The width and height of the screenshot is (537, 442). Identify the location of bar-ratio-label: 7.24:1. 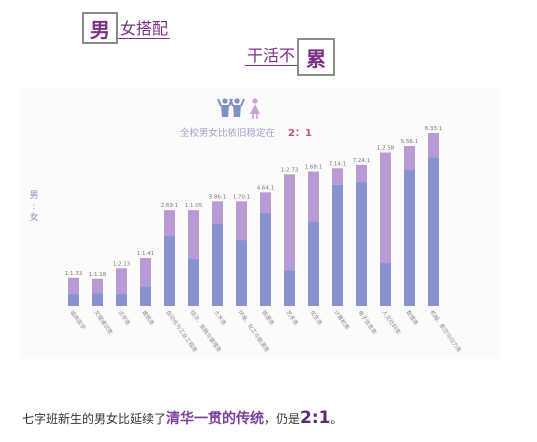
(362, 161).